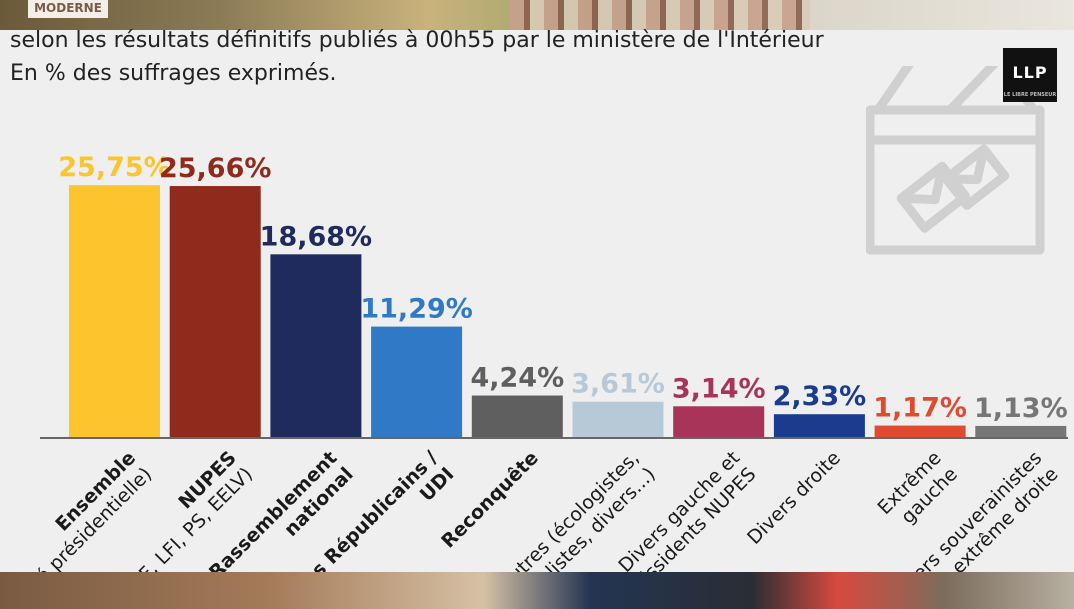 The image size is (1074, 609). Describe the element at coordinates (955, 160) in the screenshot. I see `ballot-box-icon` at that location.